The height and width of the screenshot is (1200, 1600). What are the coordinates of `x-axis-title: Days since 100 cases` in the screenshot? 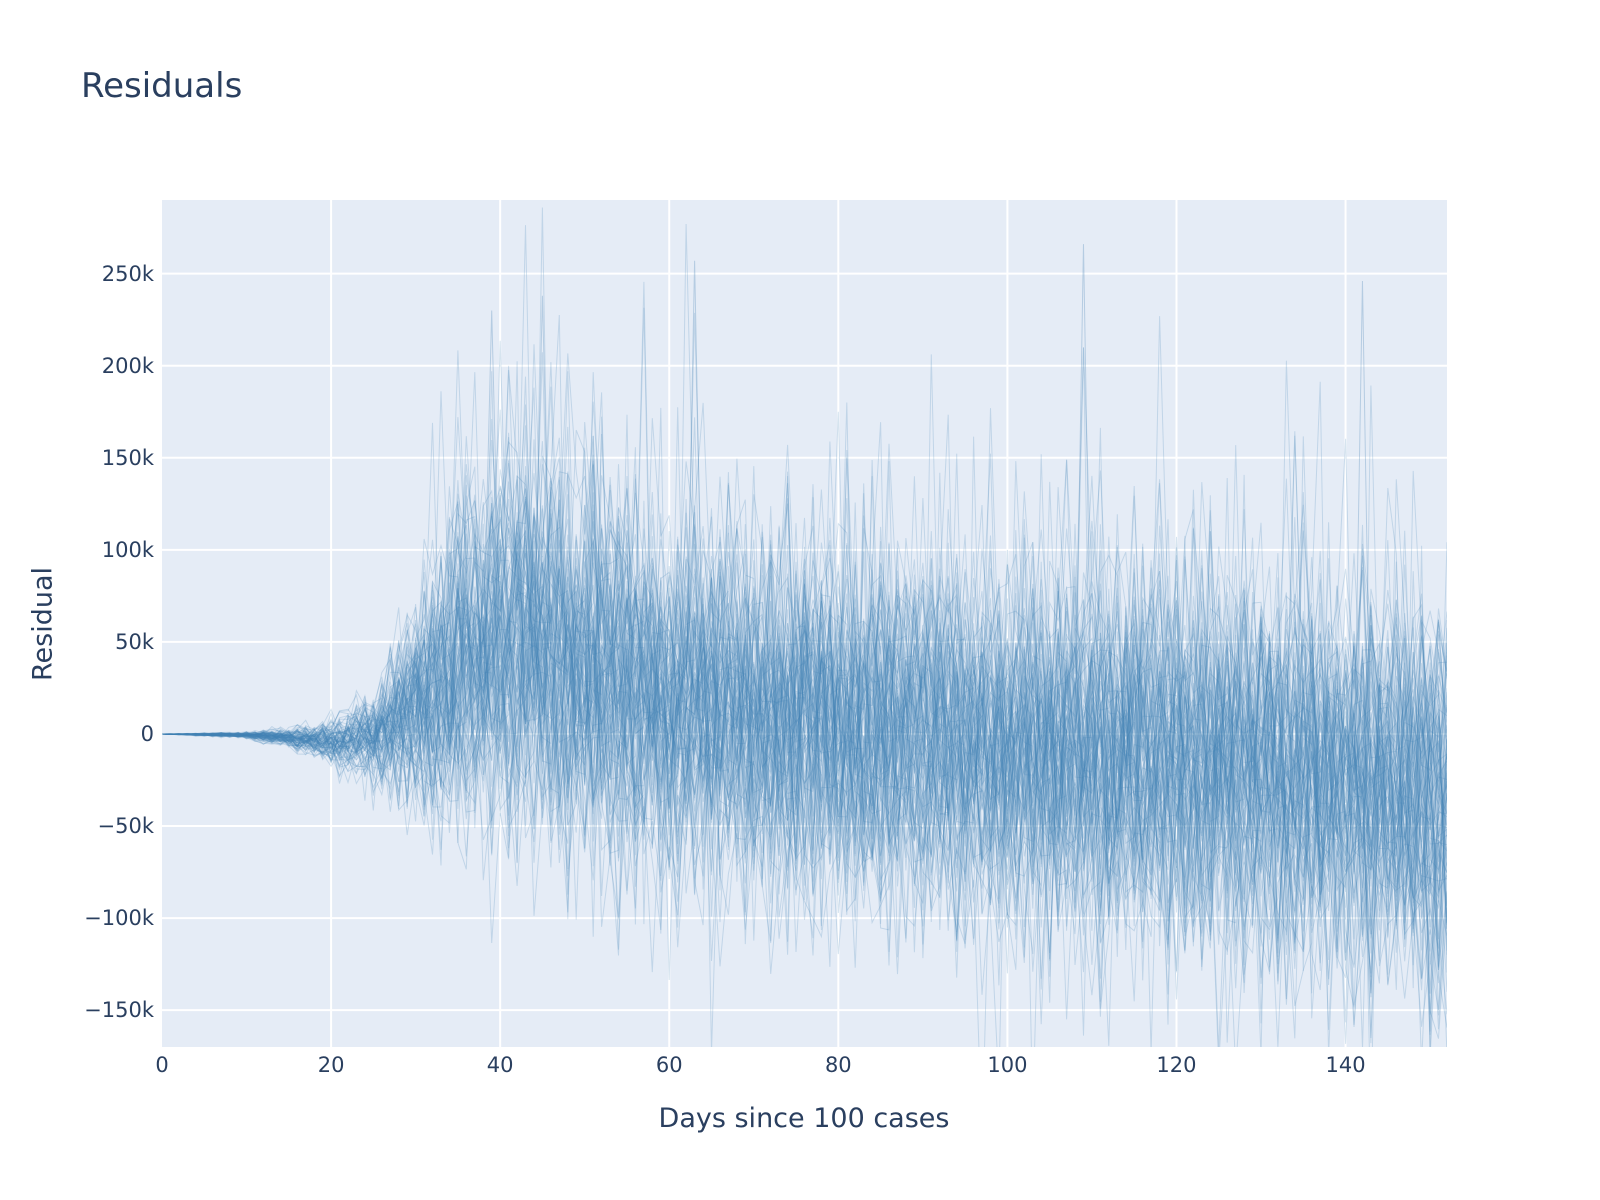 It's located at (804, 1118).